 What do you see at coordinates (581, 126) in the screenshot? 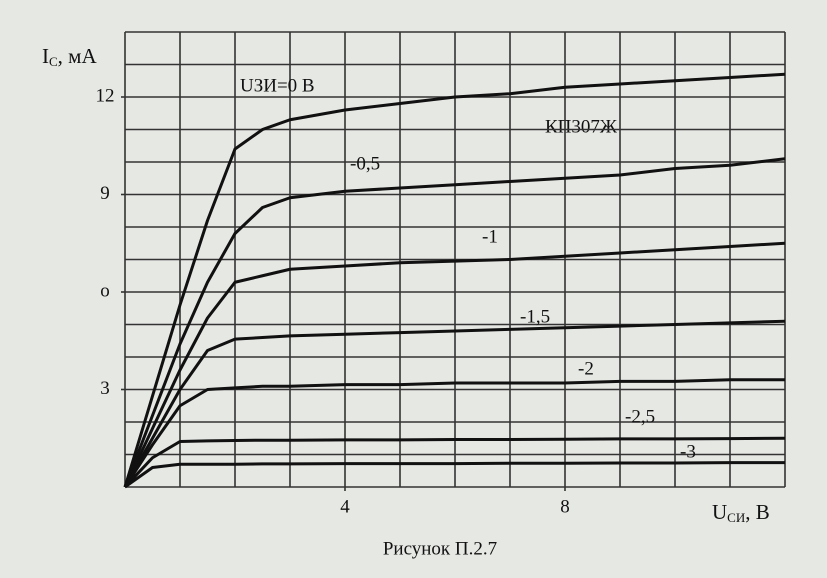
I see `model-label: КП307Ж` at bounding box center [581, 126].